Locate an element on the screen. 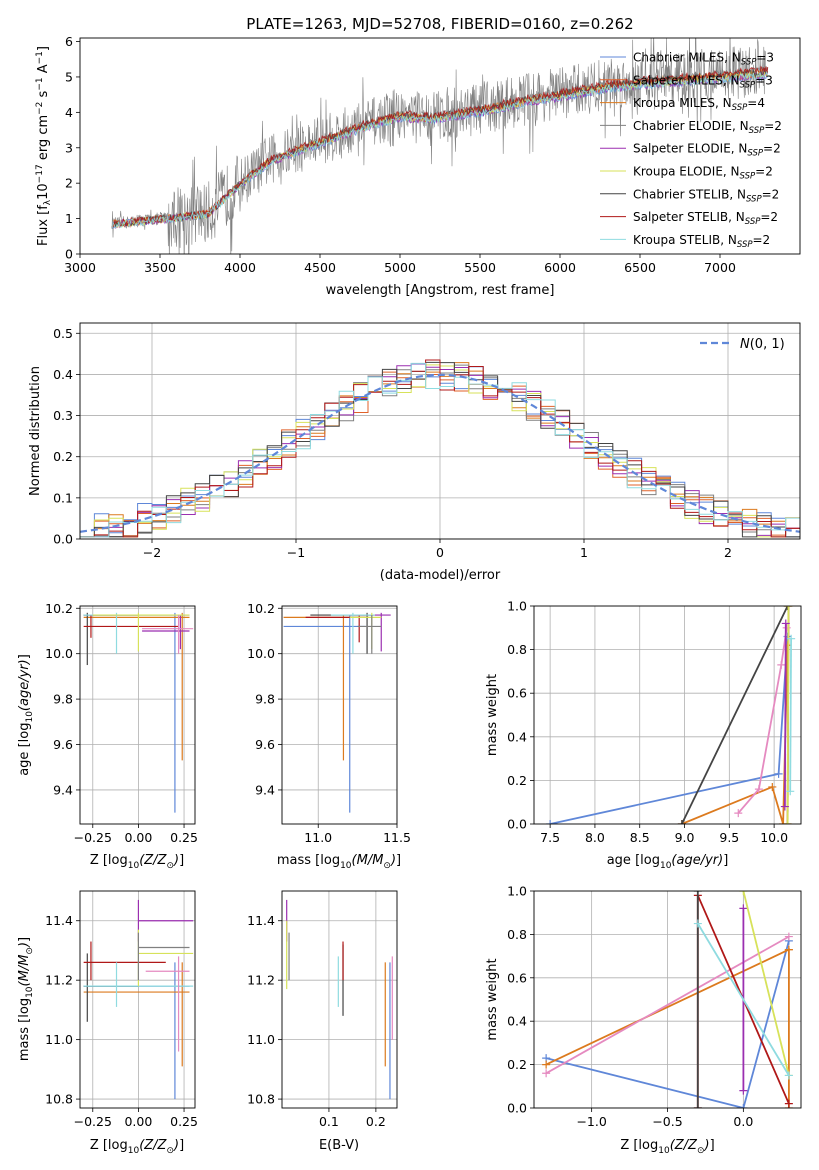 The image size is (819, 1170). y-tick-label: 11.4 is located at coordinates (59, 920).